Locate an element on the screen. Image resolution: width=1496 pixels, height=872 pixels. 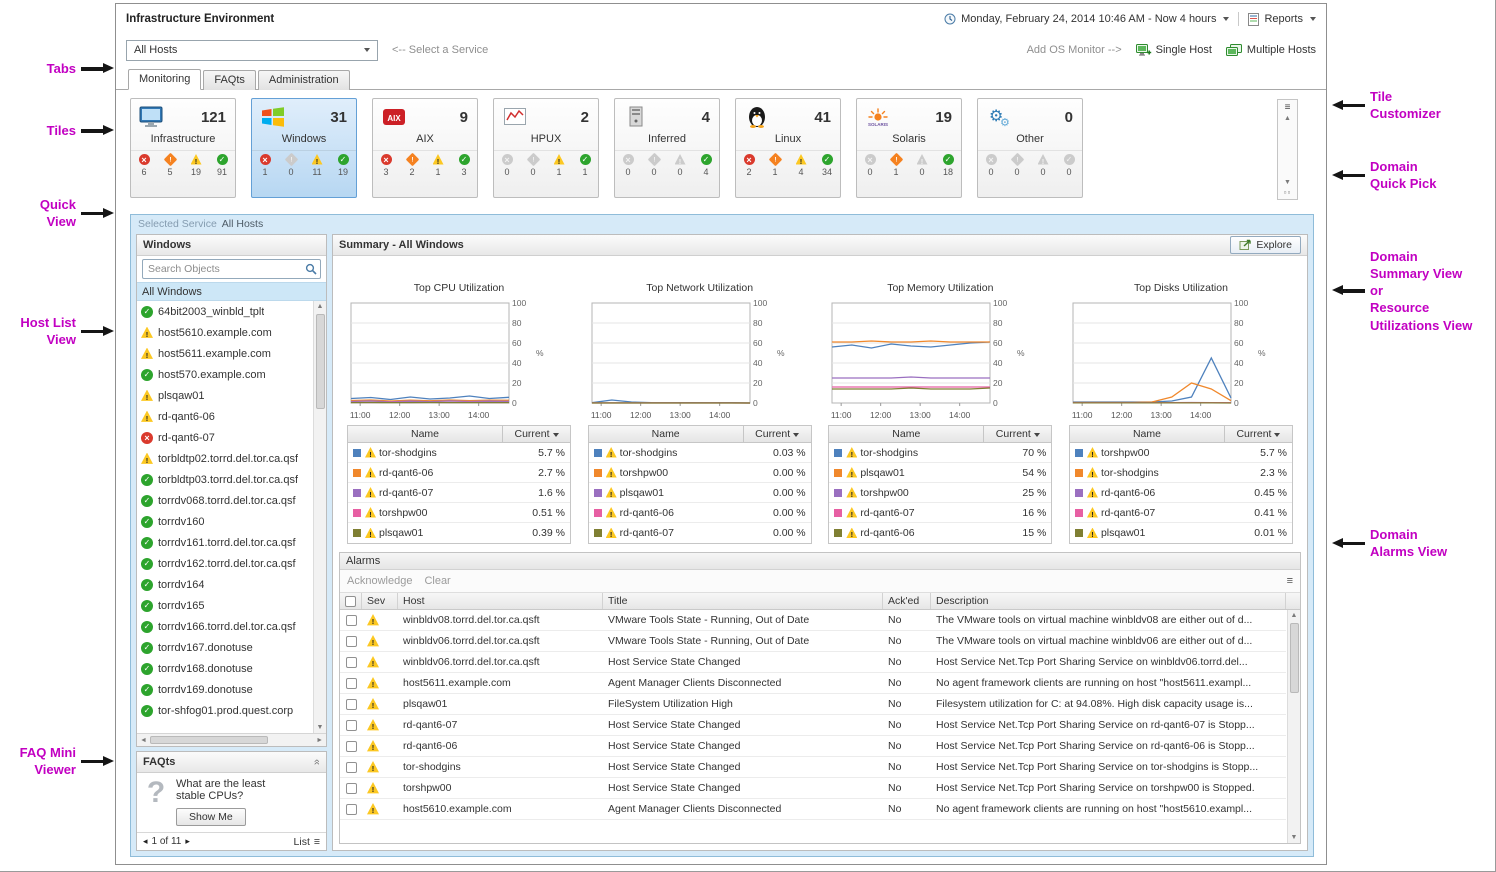
tile-hpux: 2 HPUX 0 0 1 1 is located at coordinates (546, 148).